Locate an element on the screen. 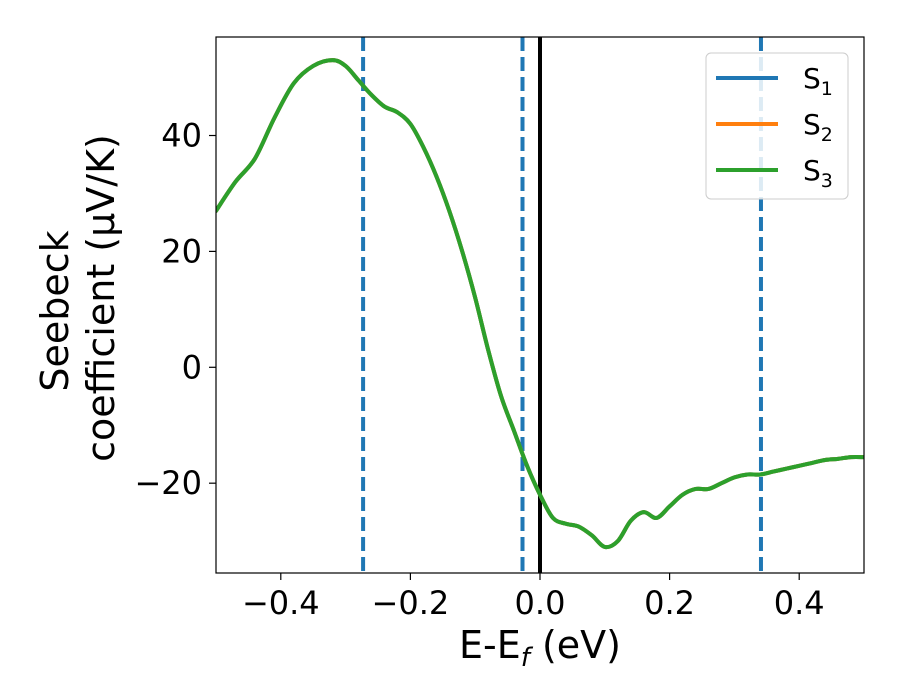 This screenshot has width=900, height=700. y-tick-label: −20 is located at coordinates (168, 483).